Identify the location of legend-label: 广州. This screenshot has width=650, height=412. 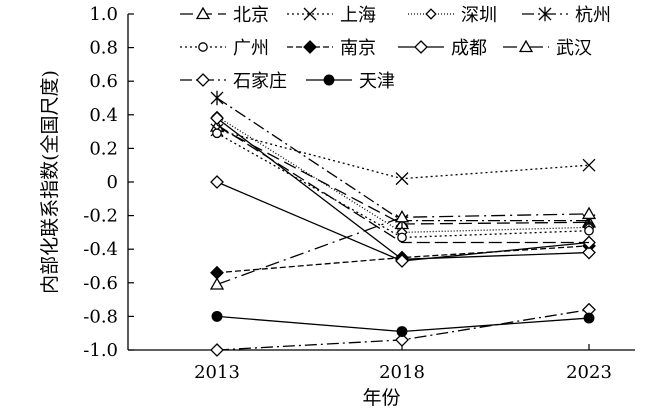
(251, 48).